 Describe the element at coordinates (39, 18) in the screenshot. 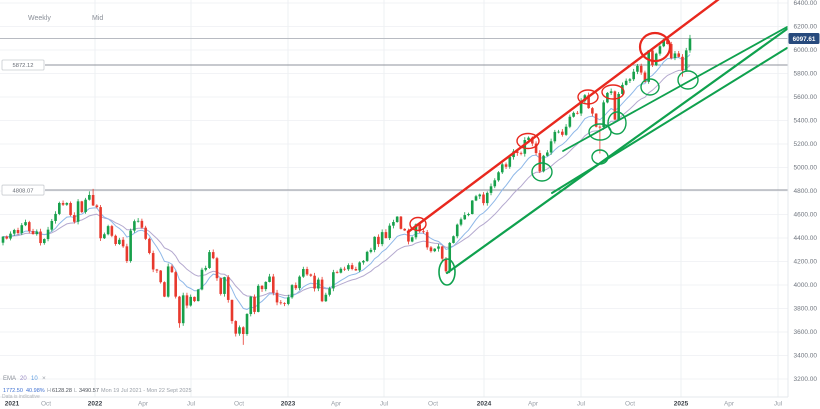

I see `timeframe-label: Weekly` at that location.